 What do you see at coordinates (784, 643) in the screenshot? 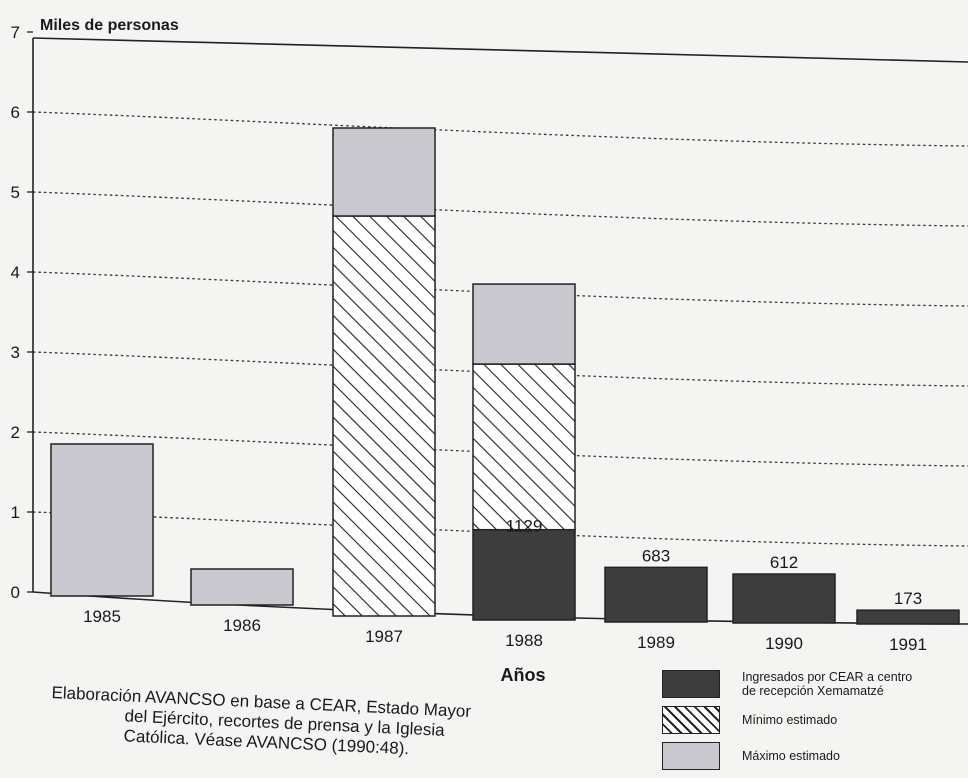
I see `x-tick-label: 1990` at bounding box center [784, 643].